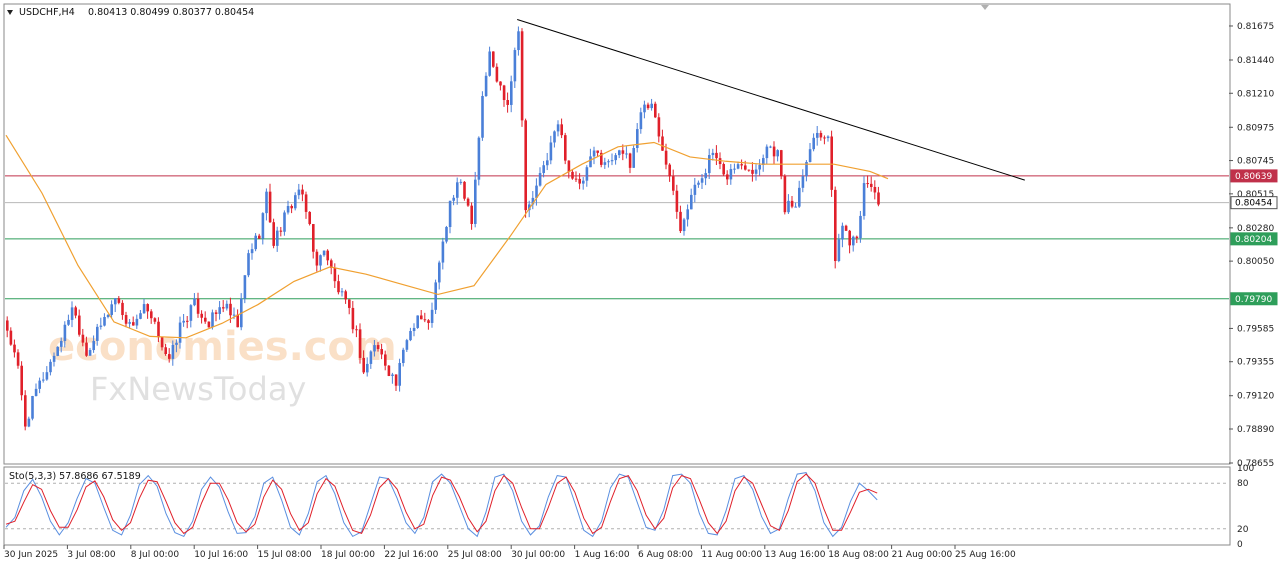 This screenshot has height=571, width=1280. Describe the element at coordinates (411, 555) in the screenshot. I see `x-tick-label: 22 Jul 16:00` at that location.